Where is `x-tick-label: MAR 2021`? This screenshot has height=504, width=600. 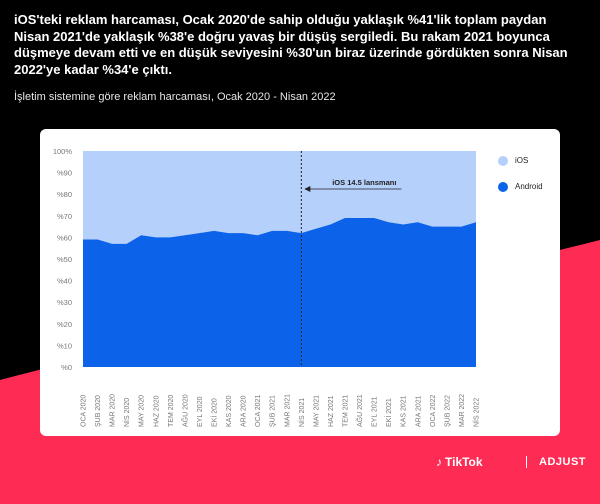 x-tick-label: MAR 2021 is located at coordinates (287, 410).